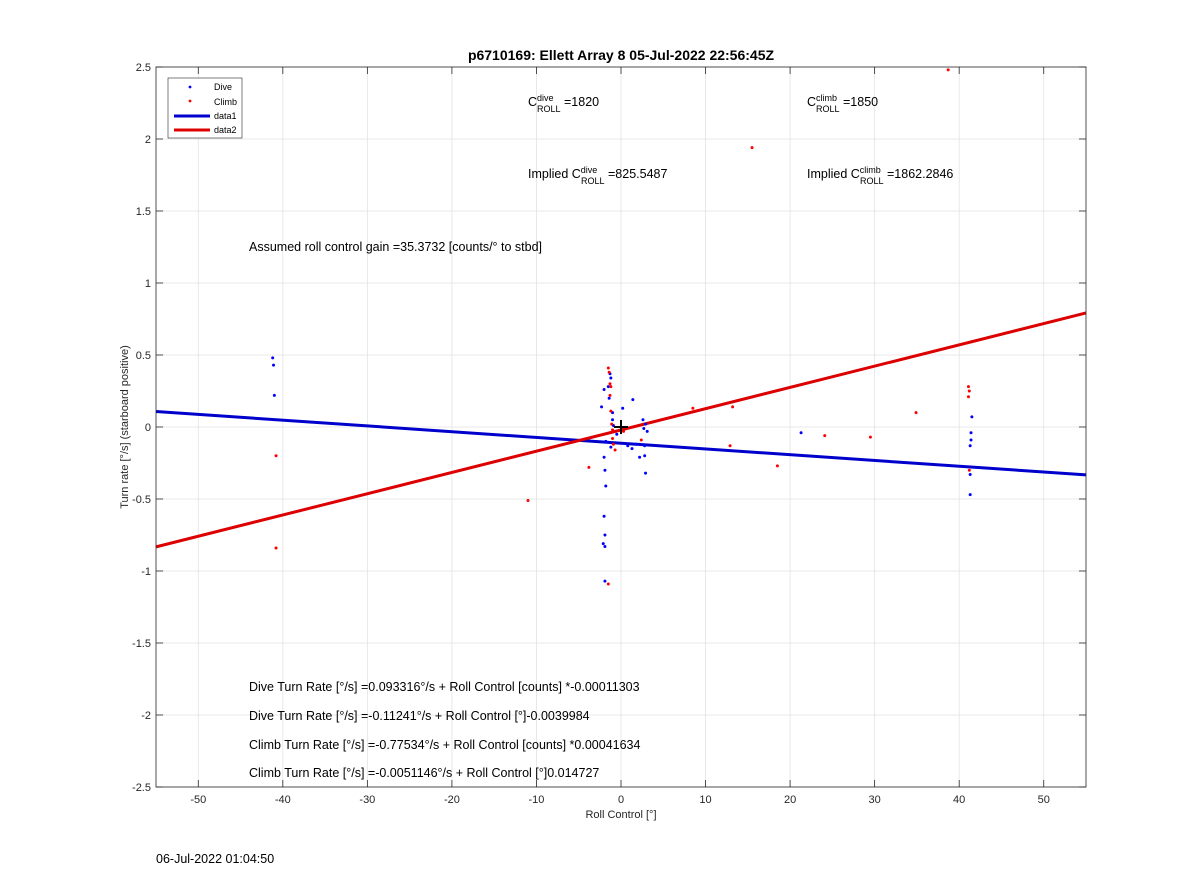 This screenshot has width=1200, height=885. Describe the element at coordinates (919, 174) in the screenshot. I see `annotation-implied-climb-value: =1862.2846` at that location.